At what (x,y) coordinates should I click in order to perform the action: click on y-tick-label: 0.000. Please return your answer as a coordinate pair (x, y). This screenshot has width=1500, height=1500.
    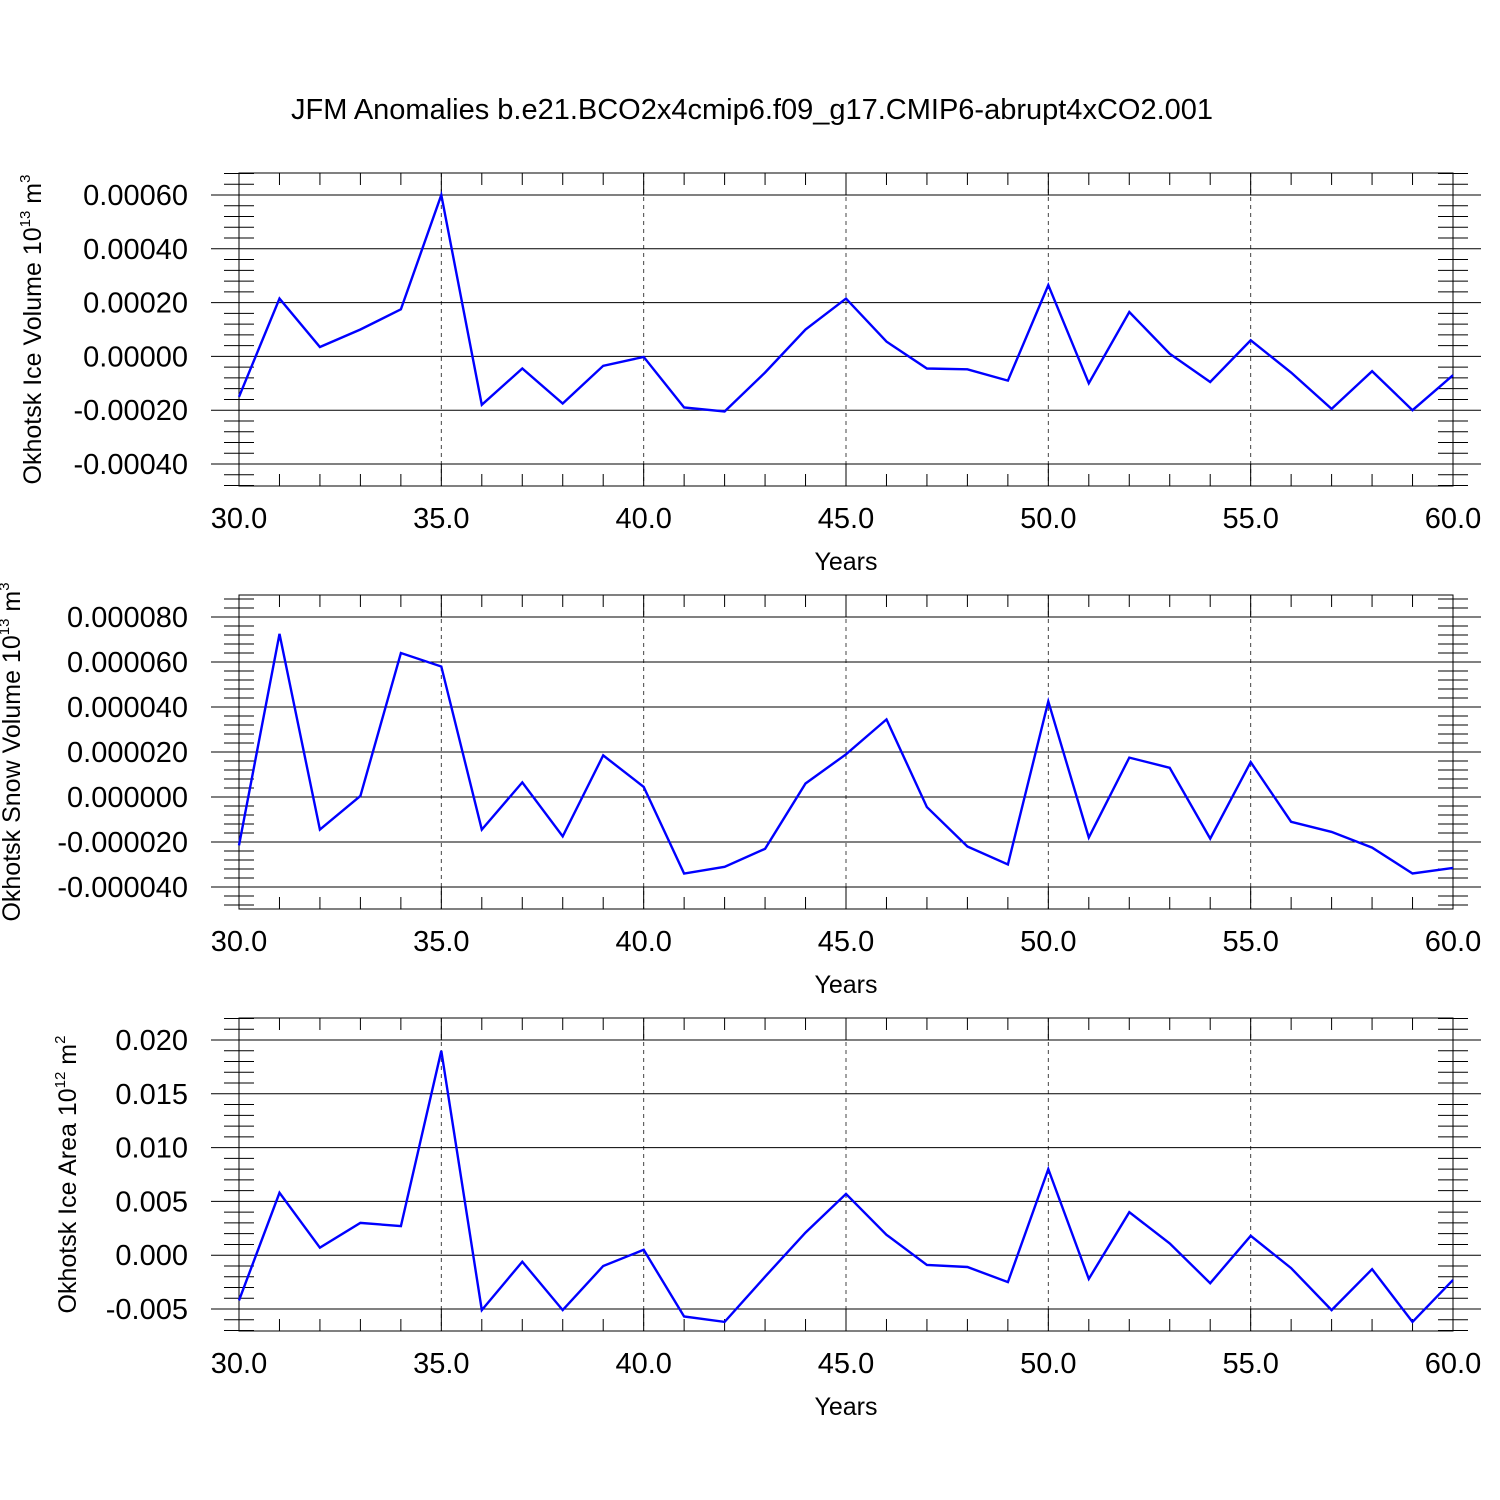
    Looking at the image, I should click on (151, 1256).